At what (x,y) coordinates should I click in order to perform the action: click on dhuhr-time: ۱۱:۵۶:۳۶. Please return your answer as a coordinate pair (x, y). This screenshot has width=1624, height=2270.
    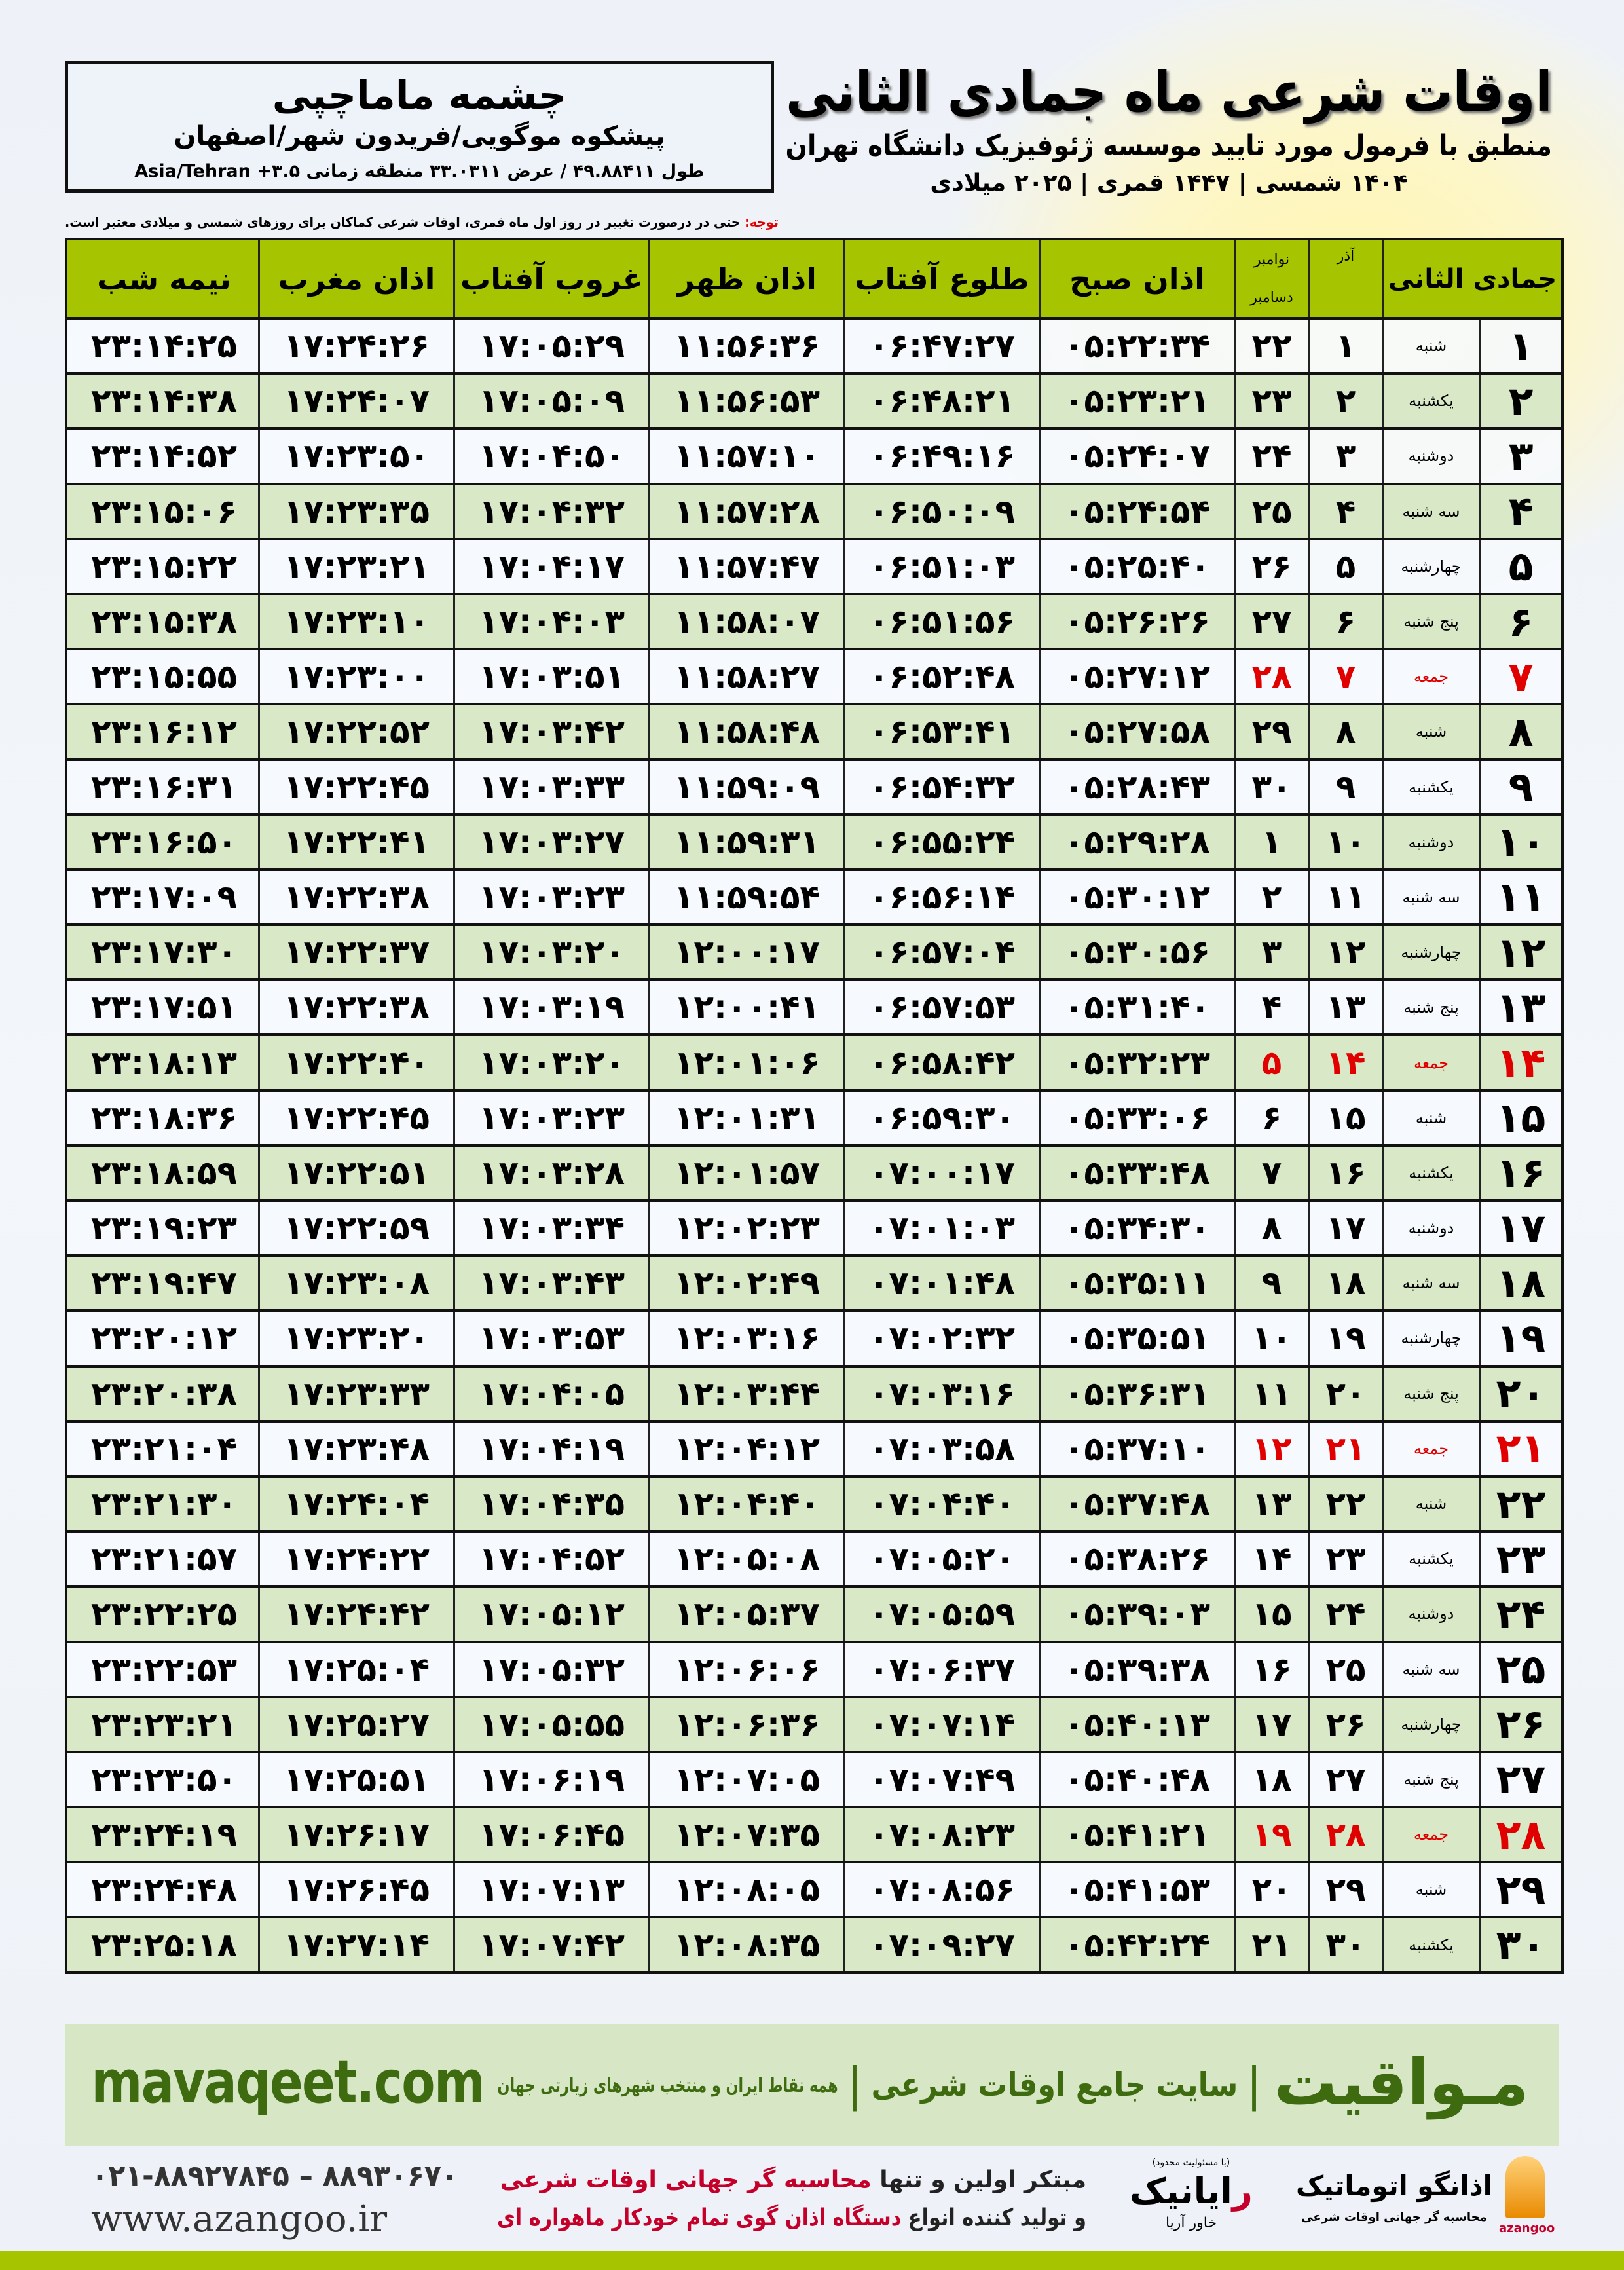
    Looking at the image, I should click on (745, 346).